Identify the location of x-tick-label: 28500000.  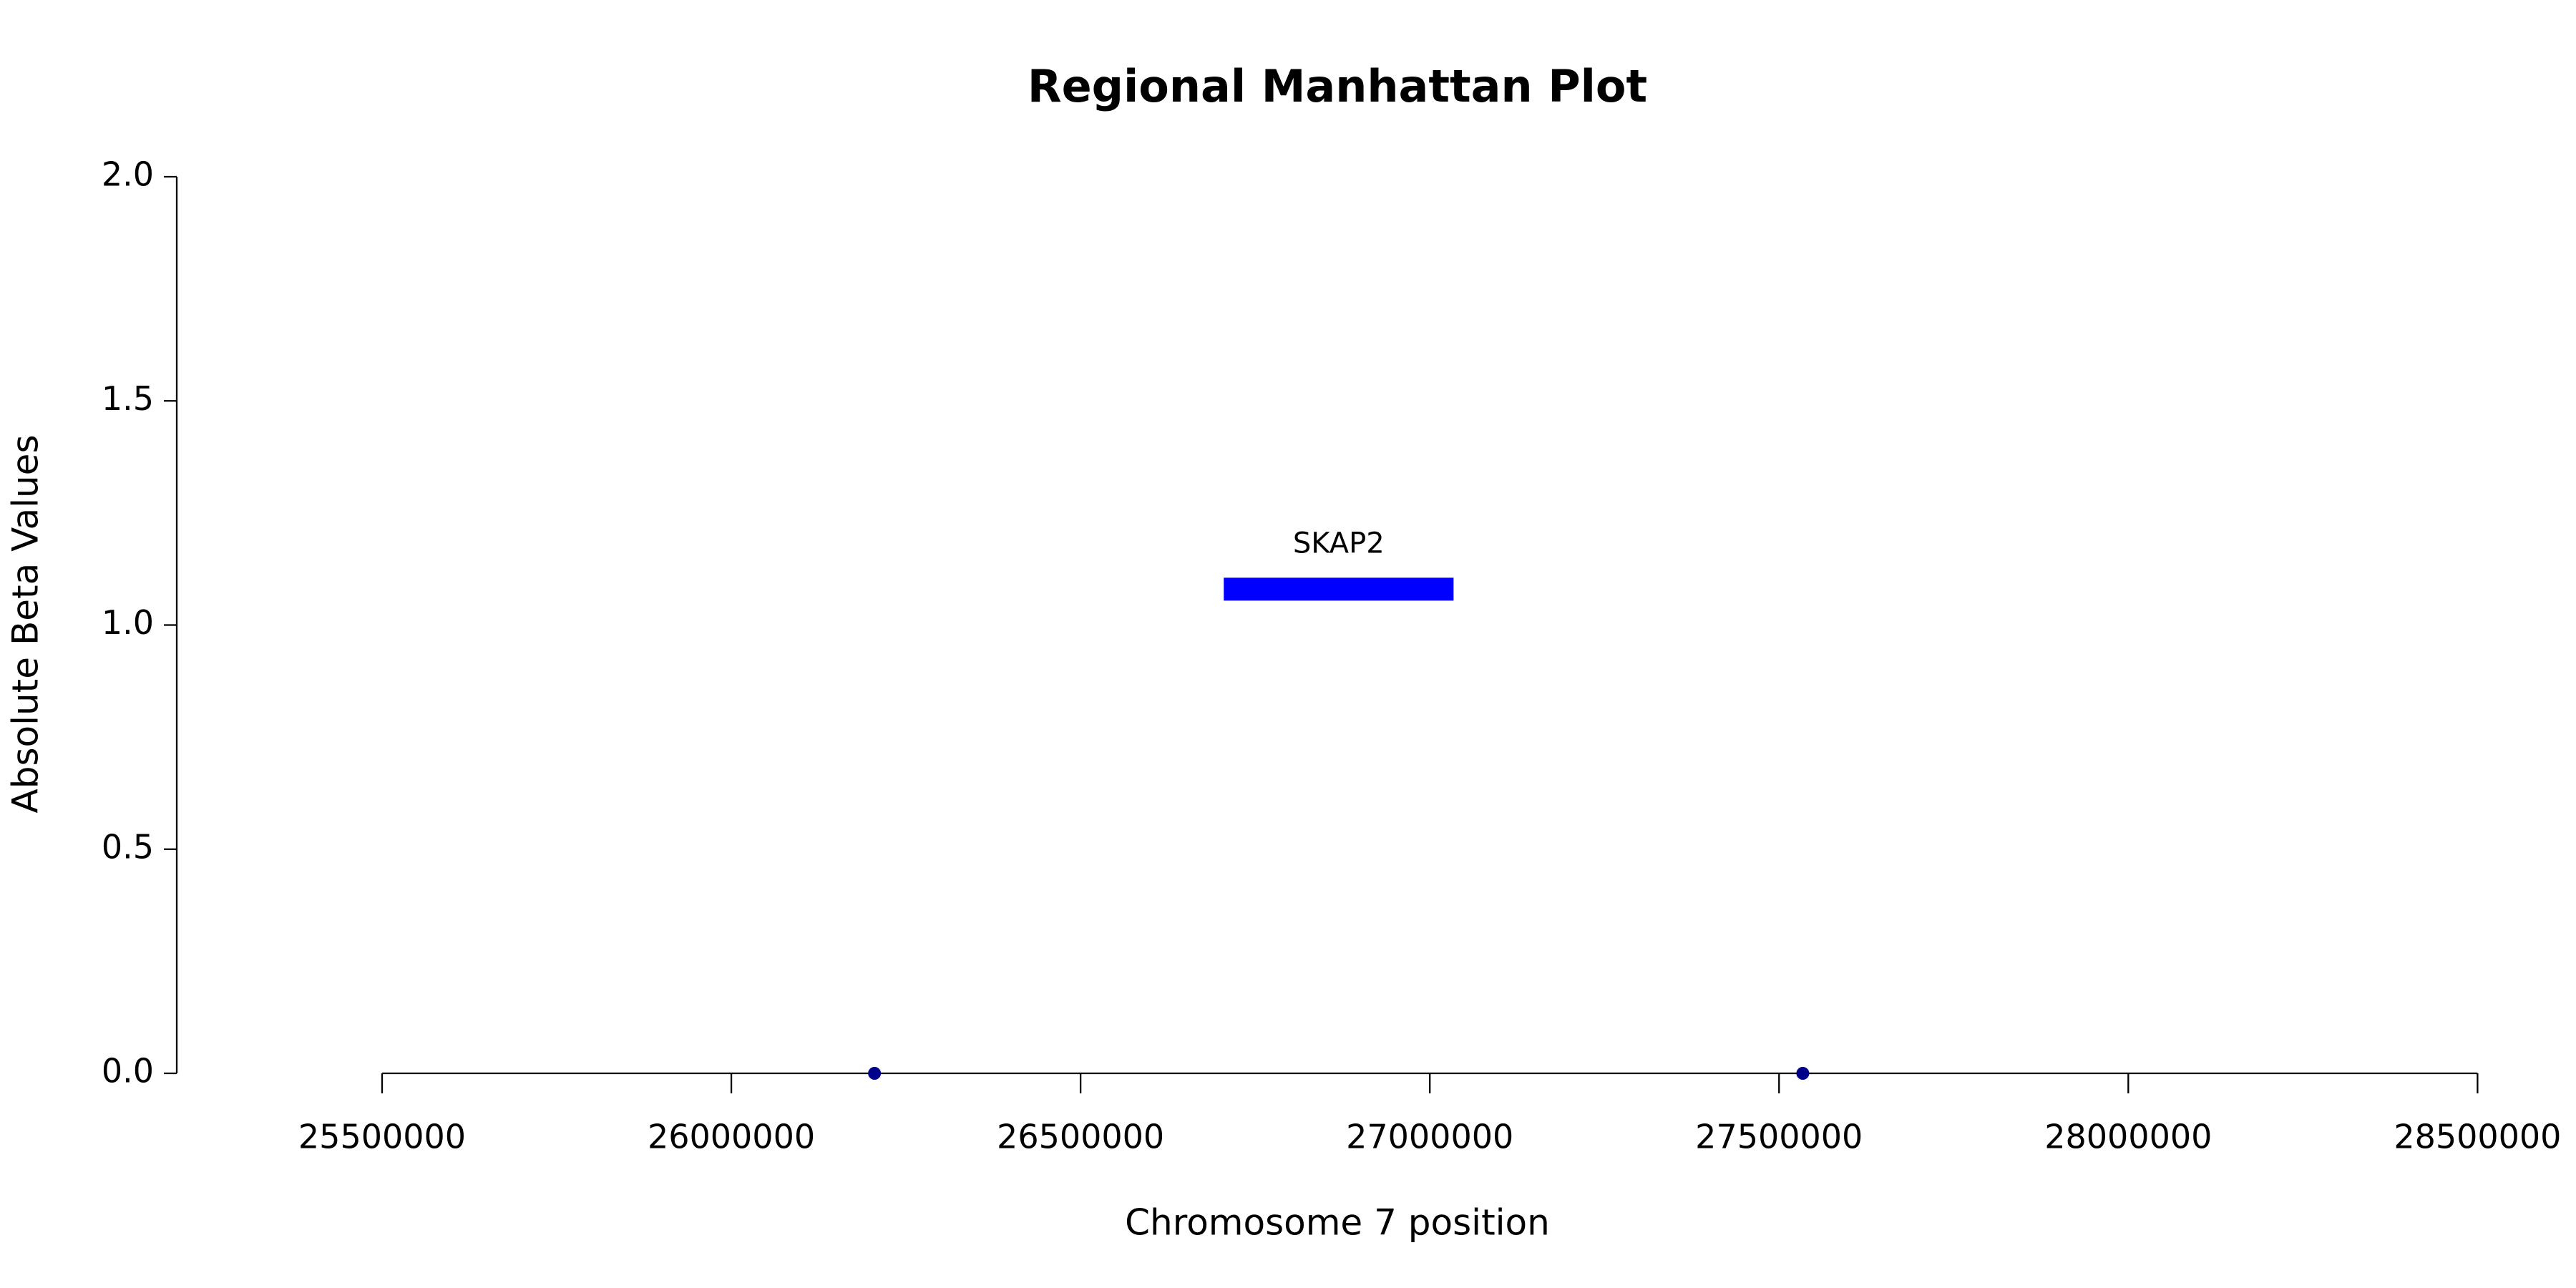
(2477, 1137).